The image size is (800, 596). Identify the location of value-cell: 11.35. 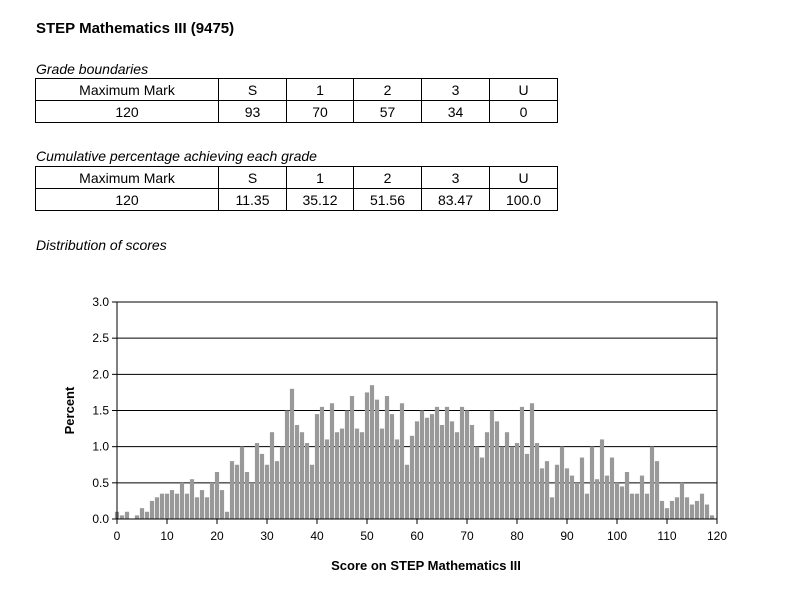
(252, 199).